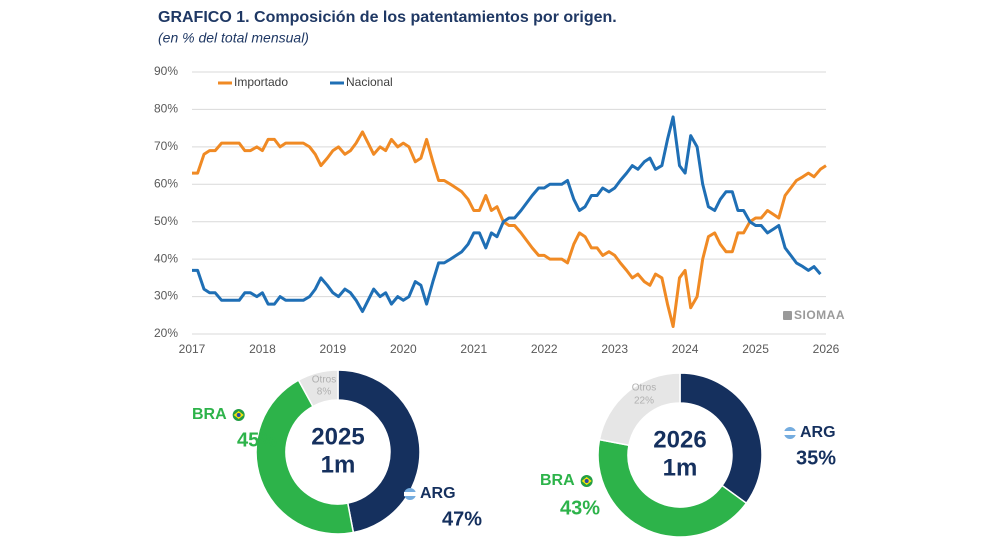  What do you see at coordinates (166, 221) in the screenshot?
I see `y-tick-label: 50%` at bounding box center [166, 221].